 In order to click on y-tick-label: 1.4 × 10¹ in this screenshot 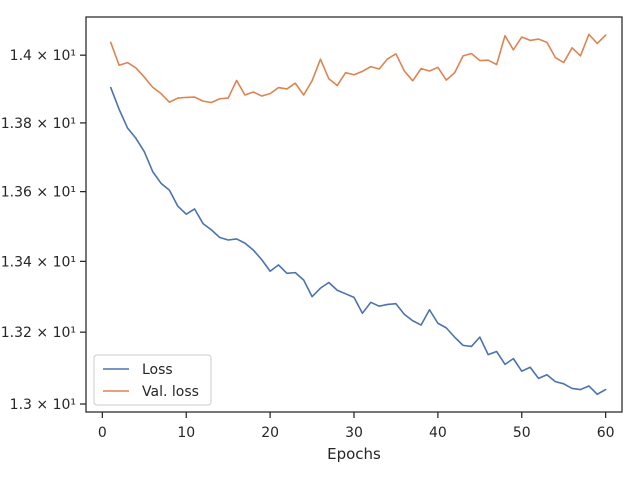, I will do `click(43, 56)`.